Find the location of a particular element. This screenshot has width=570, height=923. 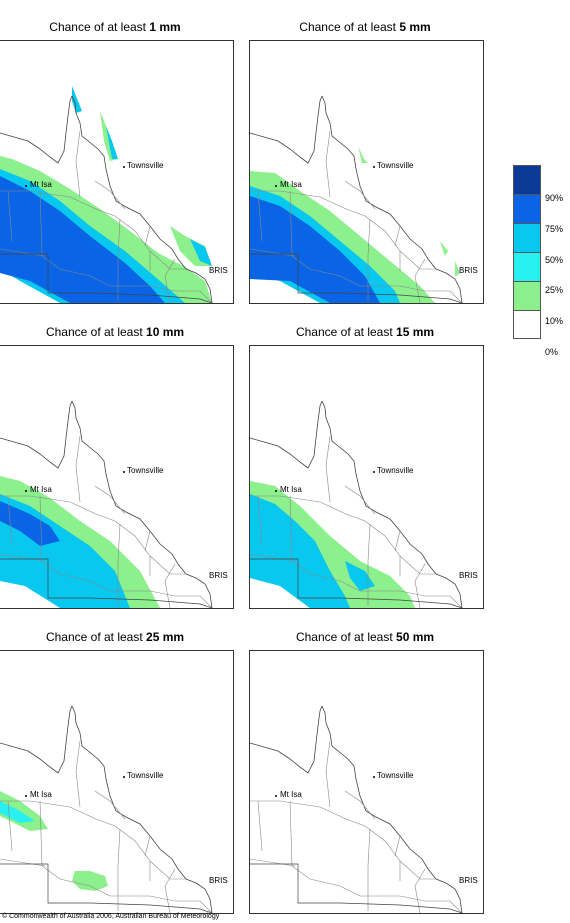

map-panel-25mm: Townsville Mt Isa BRIS is located at coordinates (117, 782).